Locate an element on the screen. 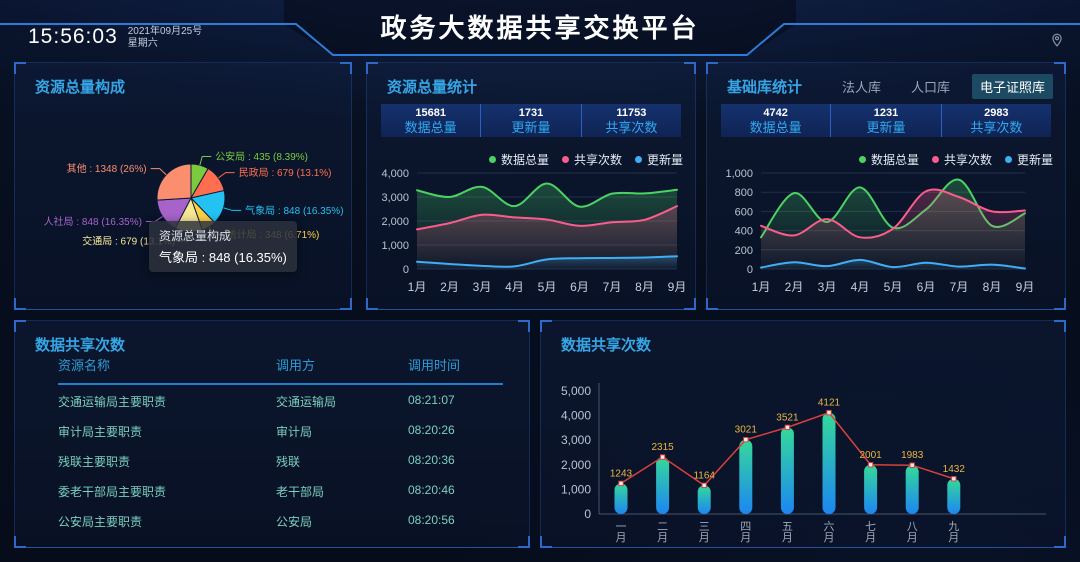 This screenshot has height=562, width=1080. pie-label-气象局: 气象局 : 848 (16.35%) is located at coordinates (294, 210).